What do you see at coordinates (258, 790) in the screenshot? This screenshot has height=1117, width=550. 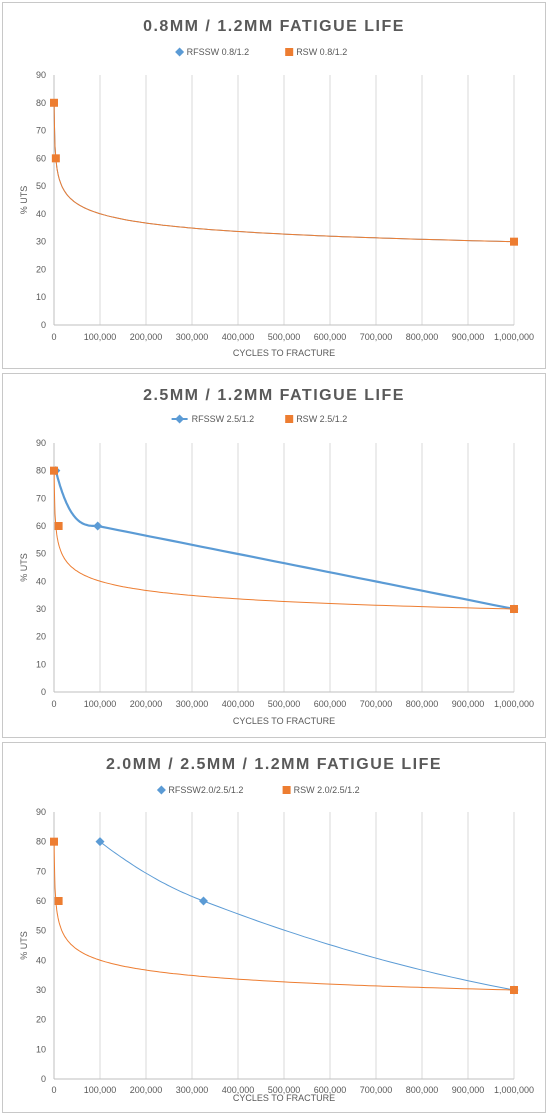 I see `legend: RFSSW2.0/2.5/1.2 RSW 2.0/2.5/1.2` at bounding box center [258, 790].